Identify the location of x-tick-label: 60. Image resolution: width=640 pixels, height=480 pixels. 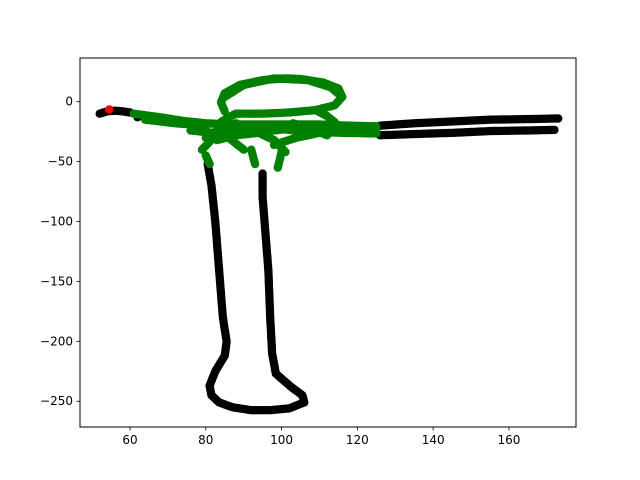
(129, 440).